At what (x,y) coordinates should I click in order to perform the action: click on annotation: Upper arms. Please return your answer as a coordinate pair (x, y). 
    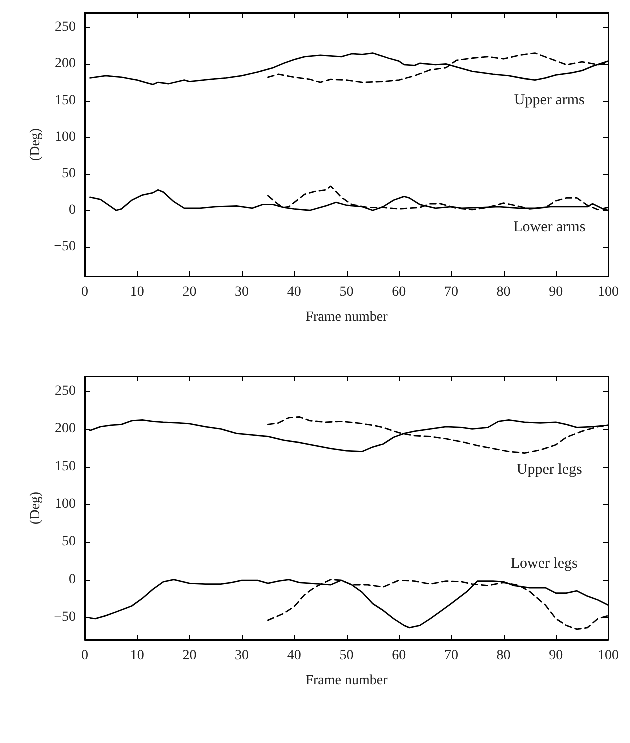
    Looking at the image, I should click on (549, 100).